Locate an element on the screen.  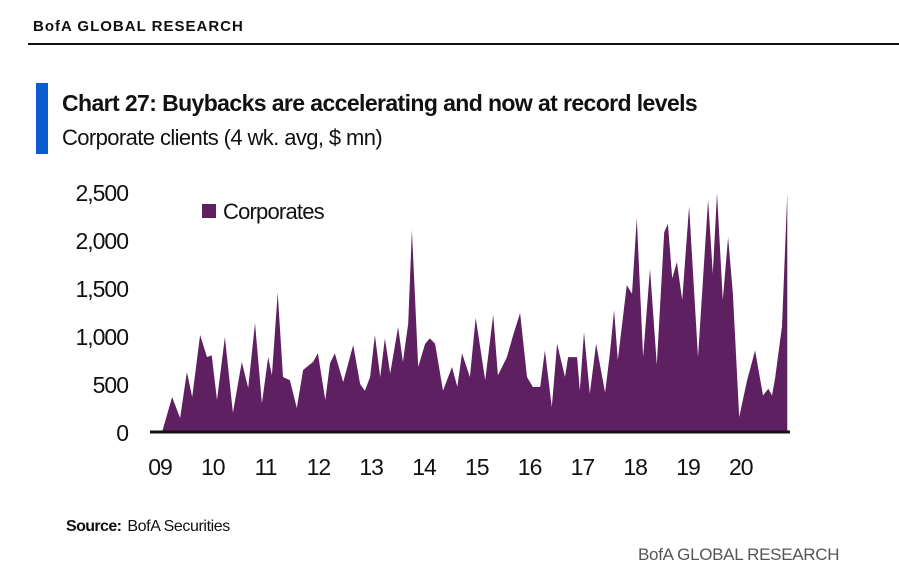
y-tick-label: 1,000 is located at coordinates (101, 337).